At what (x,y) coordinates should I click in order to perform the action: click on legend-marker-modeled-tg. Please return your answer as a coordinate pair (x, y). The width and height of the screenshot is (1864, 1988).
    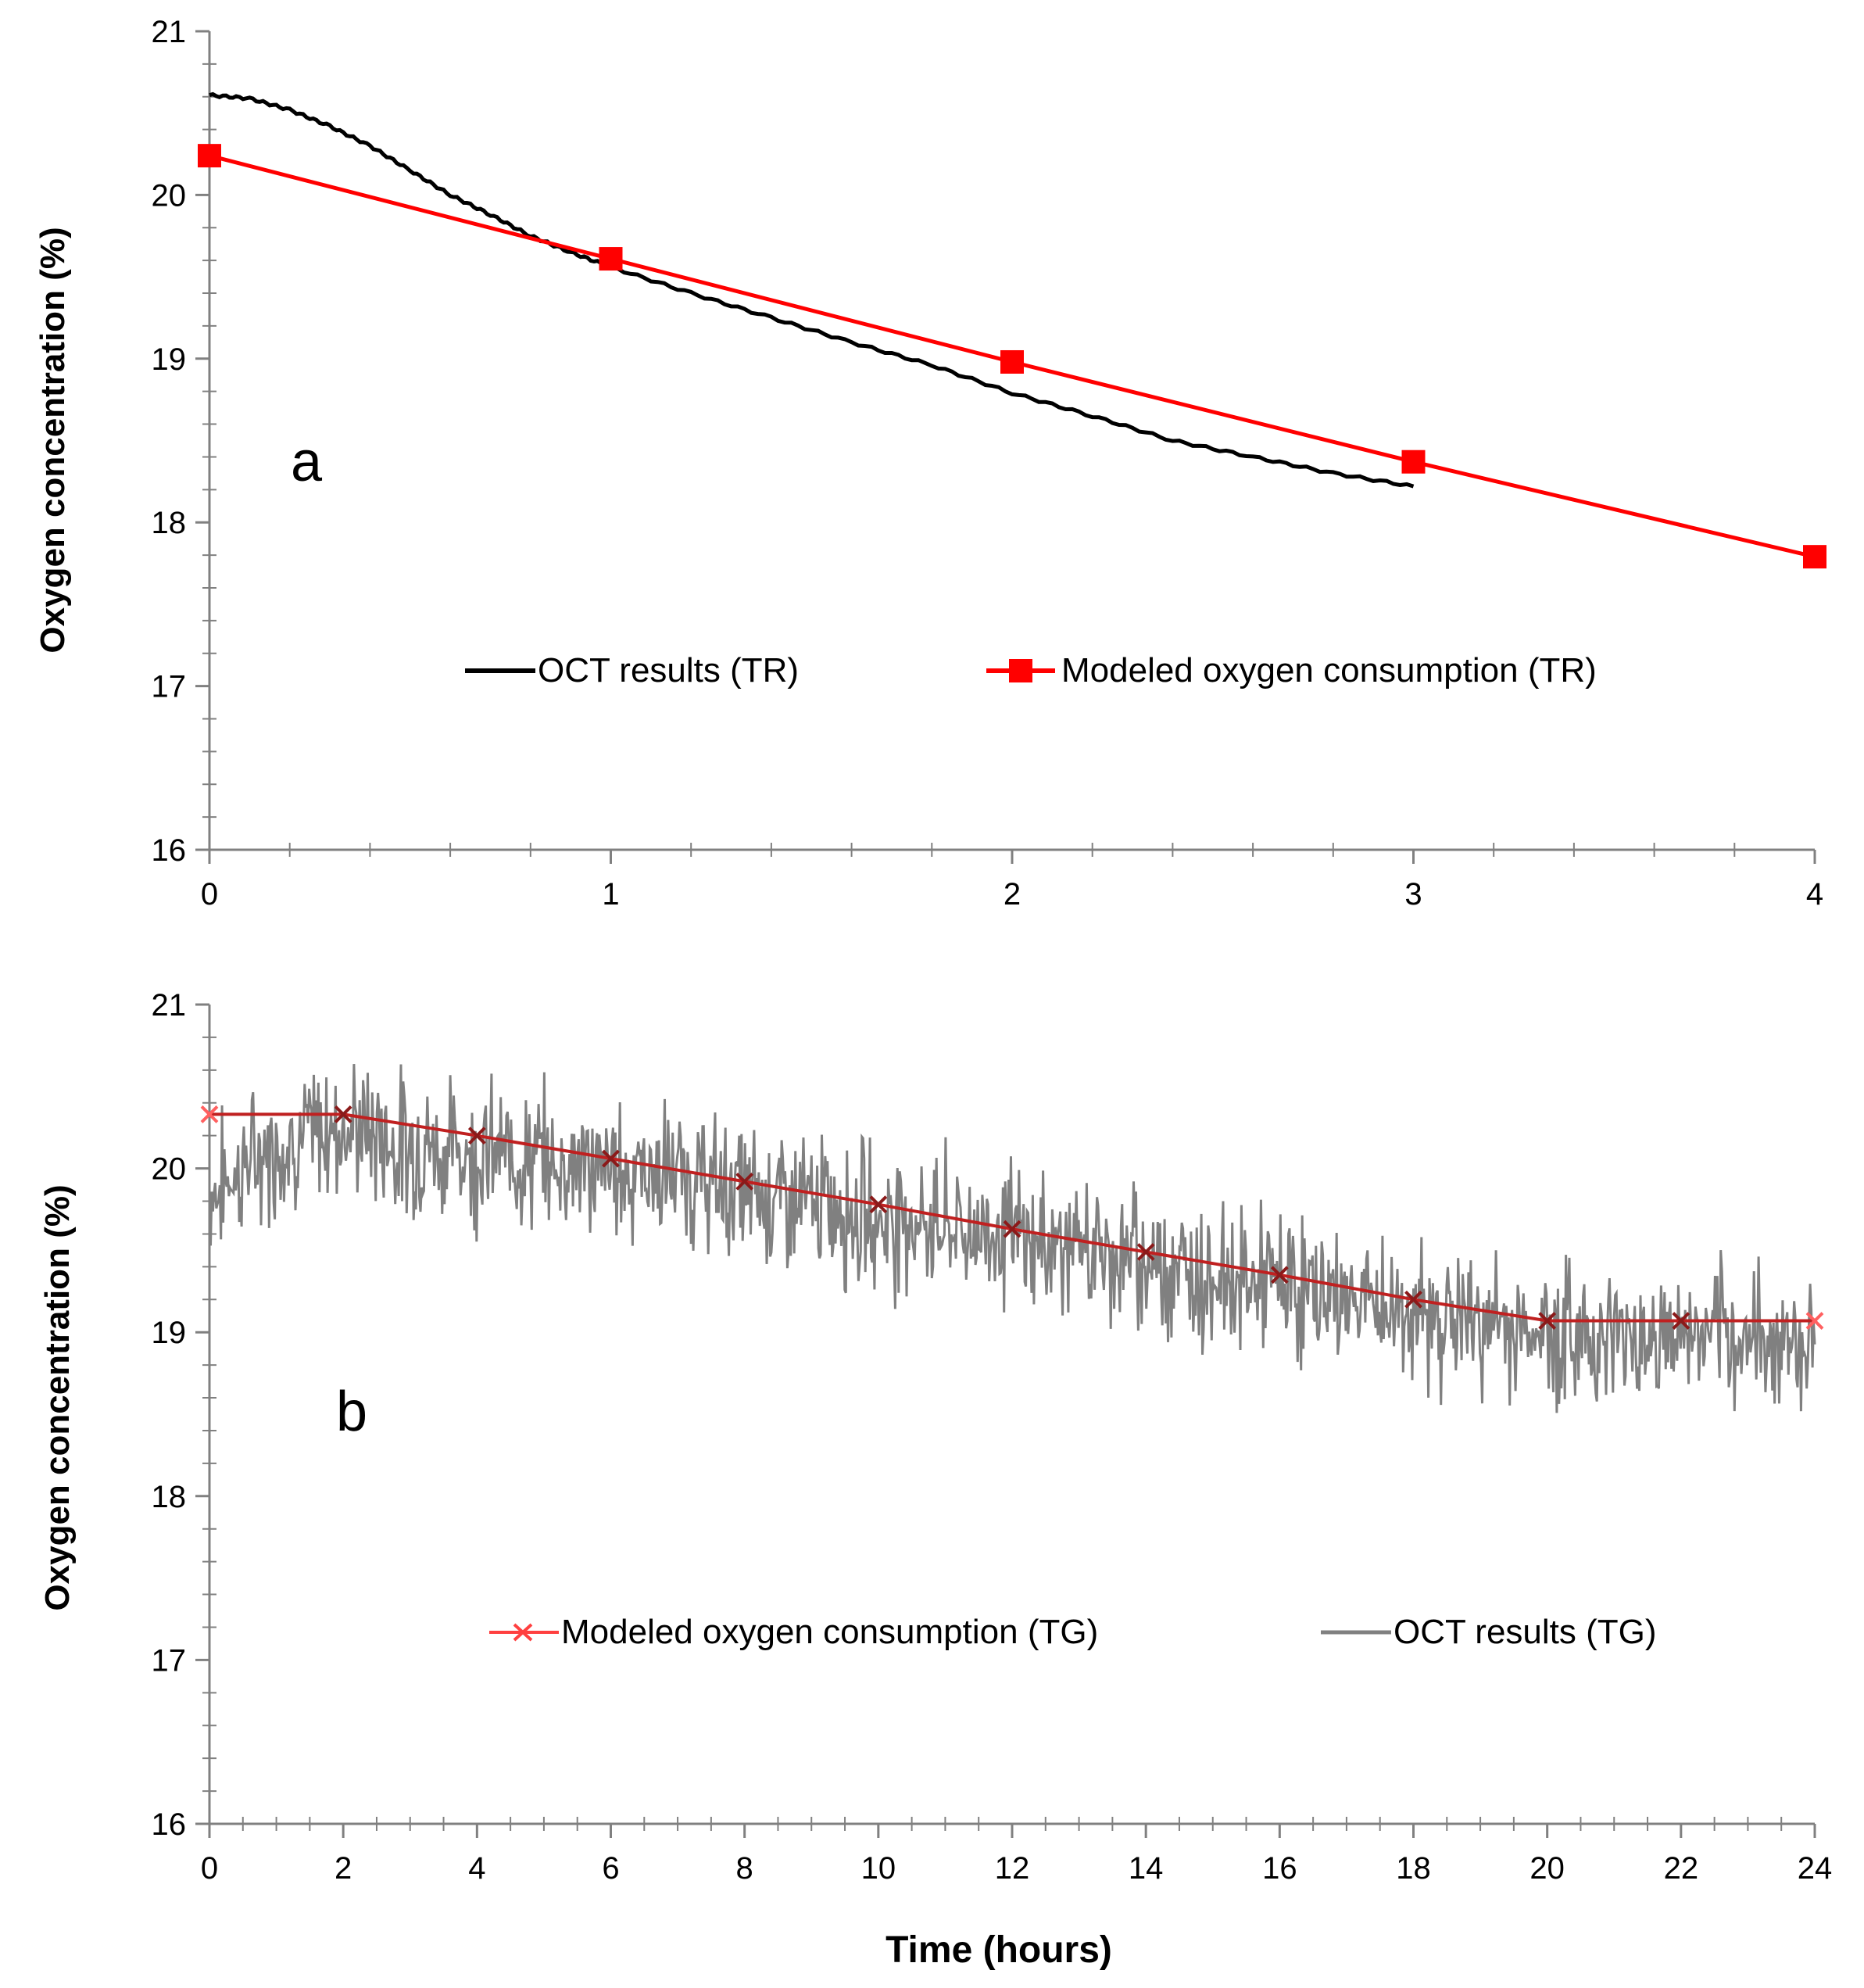
    Looking at the image, I should click on (523, 1632).